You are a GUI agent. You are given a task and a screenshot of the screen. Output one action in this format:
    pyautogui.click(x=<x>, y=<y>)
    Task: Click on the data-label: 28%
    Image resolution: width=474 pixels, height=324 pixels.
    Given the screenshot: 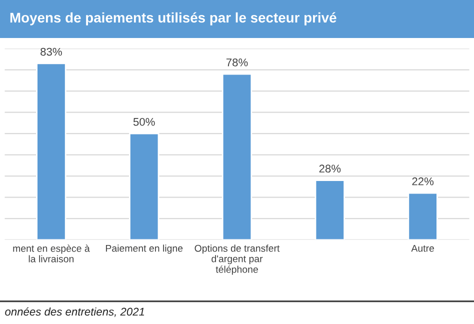 What is the action you would take?
    pyautogui.click(x=330, y=168)
    